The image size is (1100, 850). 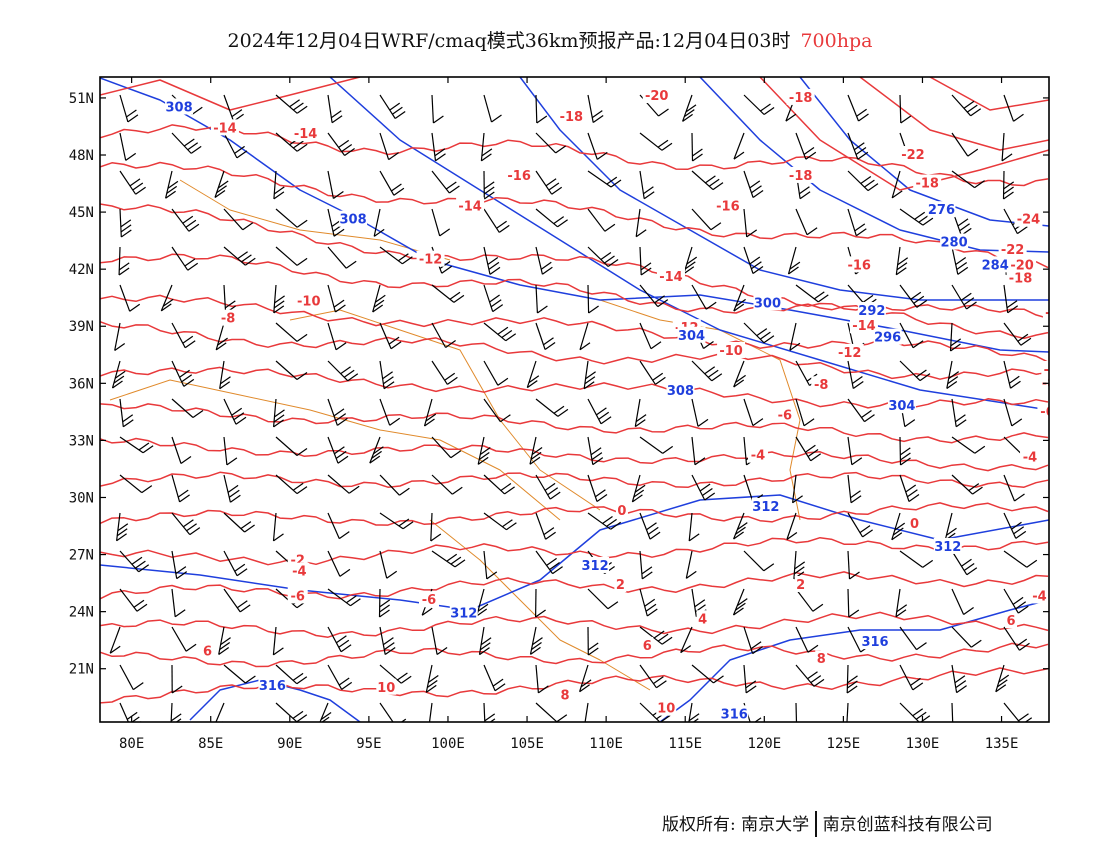 I want to click on lat-tick-label: 48N, so click(x=81, y=156).